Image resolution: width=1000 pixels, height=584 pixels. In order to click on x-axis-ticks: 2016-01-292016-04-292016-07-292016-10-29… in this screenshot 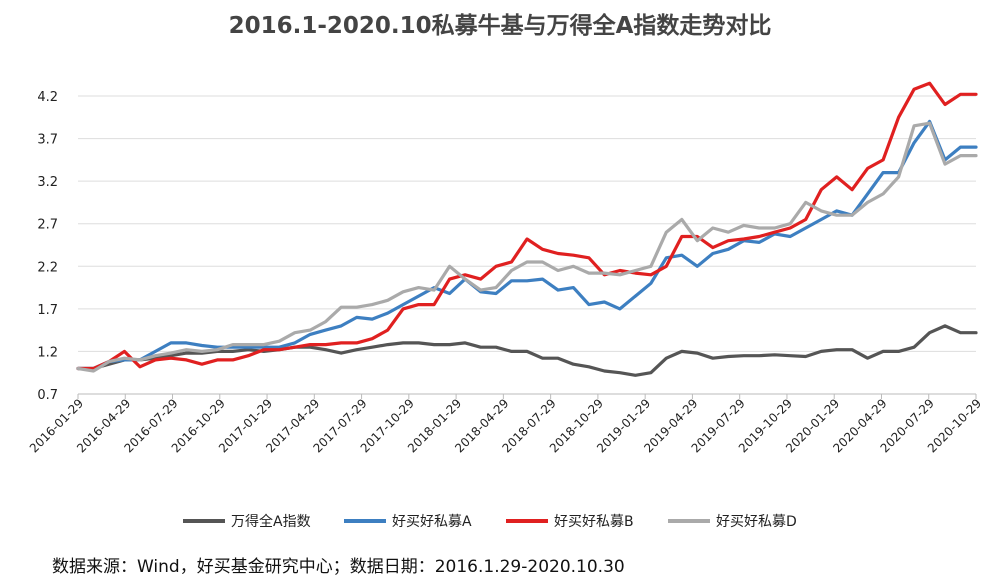, I will do `click(505, 424)`.